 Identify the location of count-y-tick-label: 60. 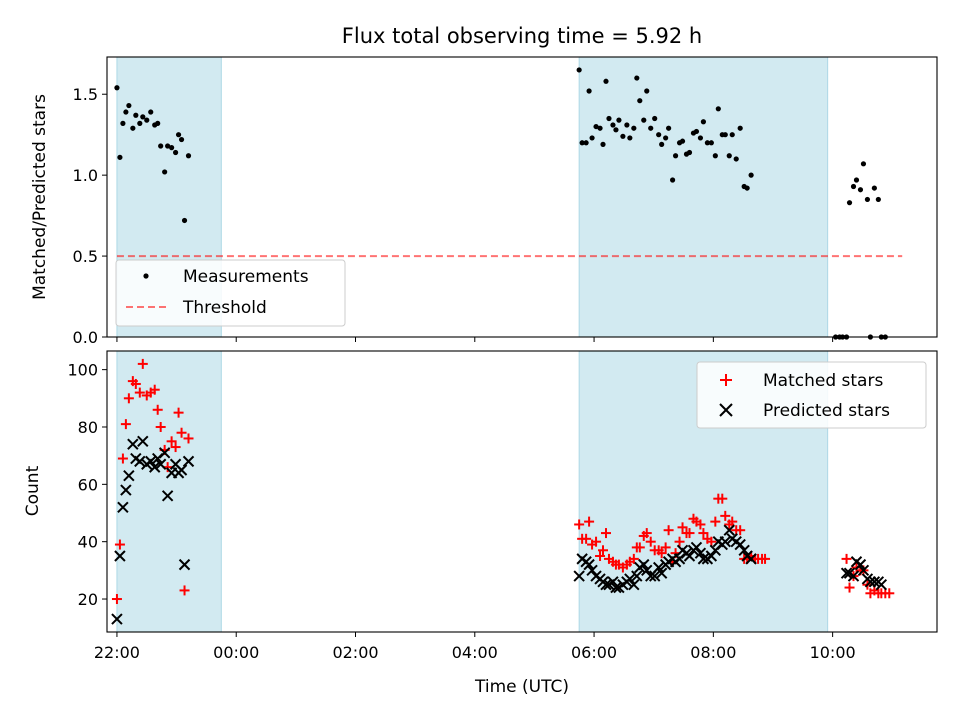
(88, 484).